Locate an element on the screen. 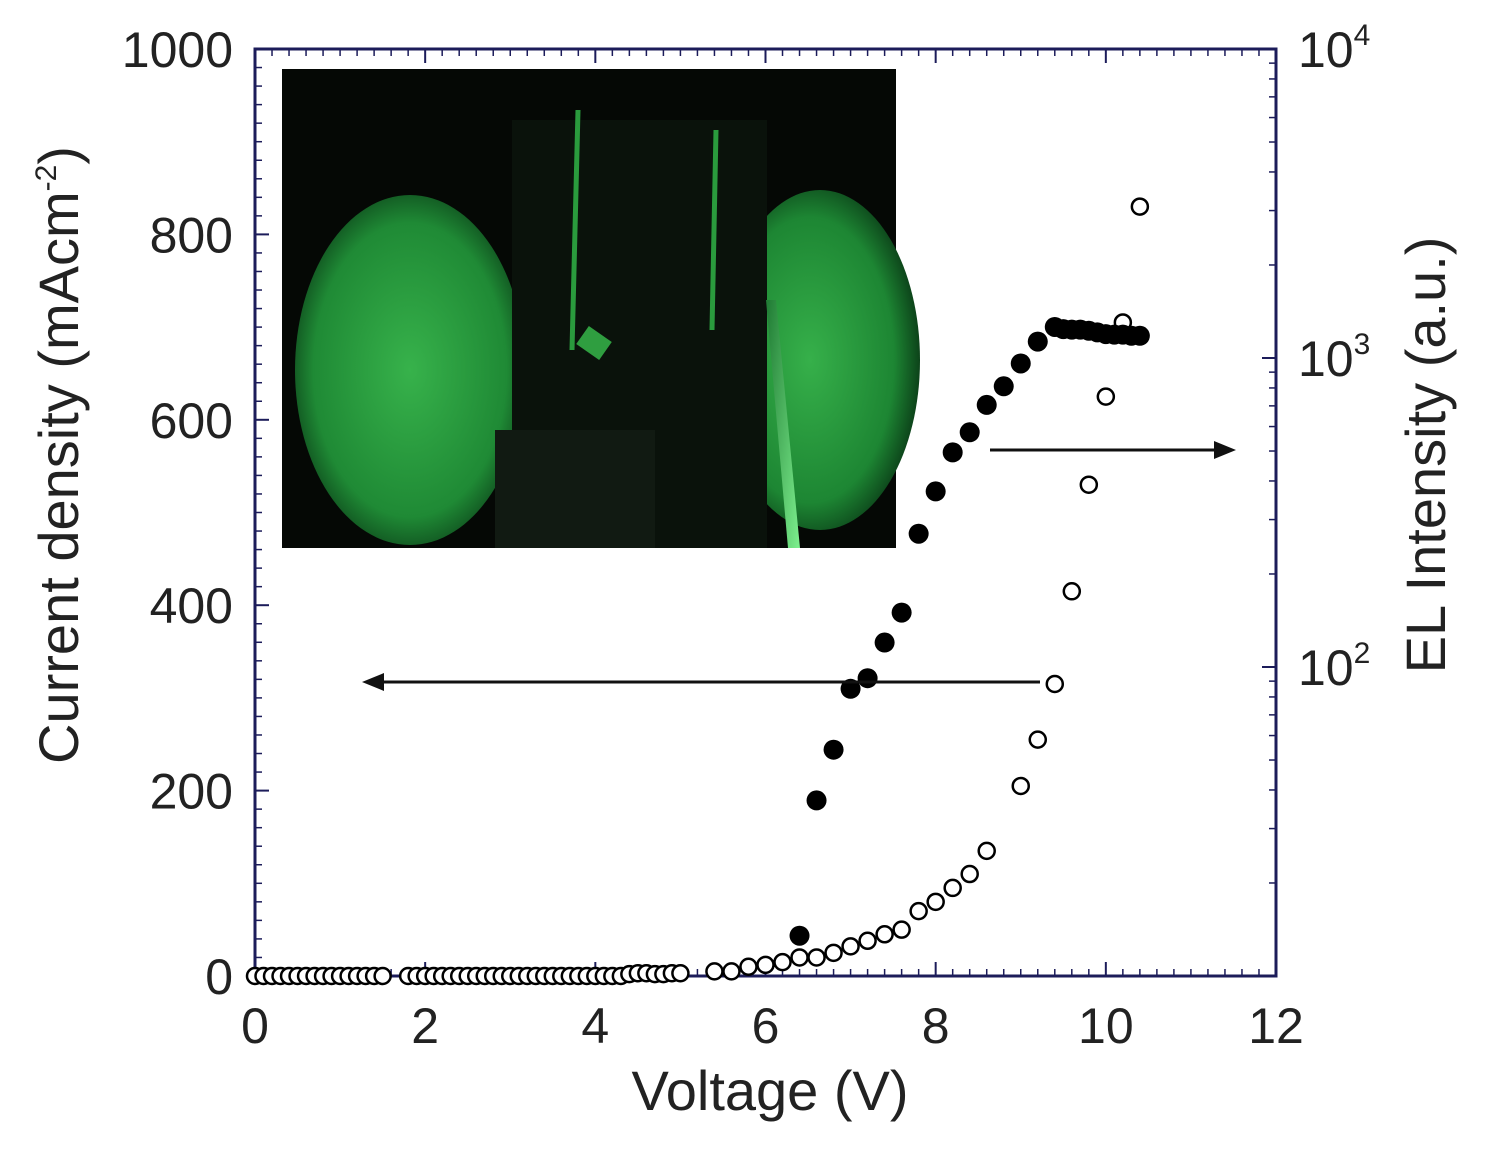  y-tick-label: 400 is located at coordinates (191, 606).